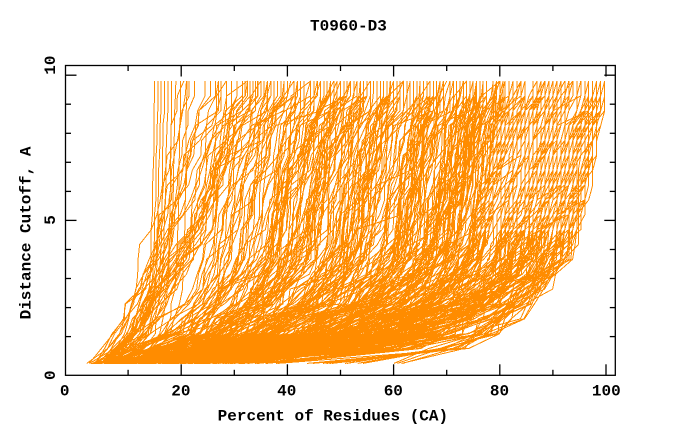 The image size is (680, 440). Describe the element at coordinates (51, 220) in the screenshot. I see `svg-text: 5` at that location.